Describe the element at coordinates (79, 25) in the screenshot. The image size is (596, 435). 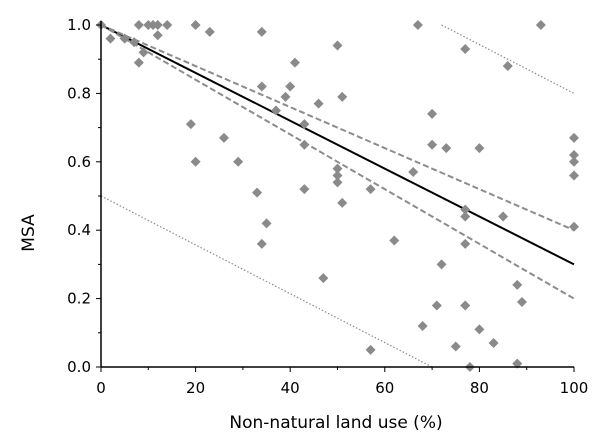
I see `y-tick-label: 1.0` at that location.